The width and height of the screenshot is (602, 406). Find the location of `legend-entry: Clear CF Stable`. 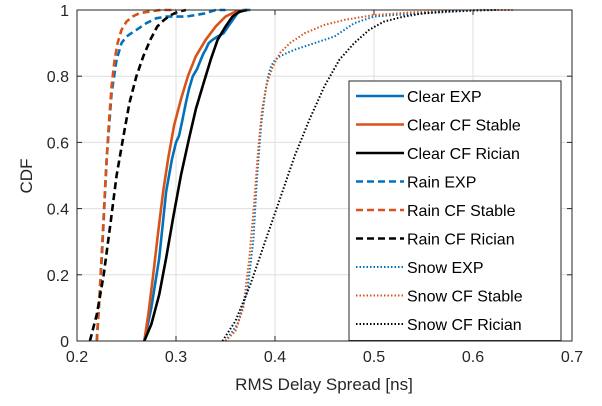

legend-entry: Clear CF Stable is located at coordinates (464, 126).